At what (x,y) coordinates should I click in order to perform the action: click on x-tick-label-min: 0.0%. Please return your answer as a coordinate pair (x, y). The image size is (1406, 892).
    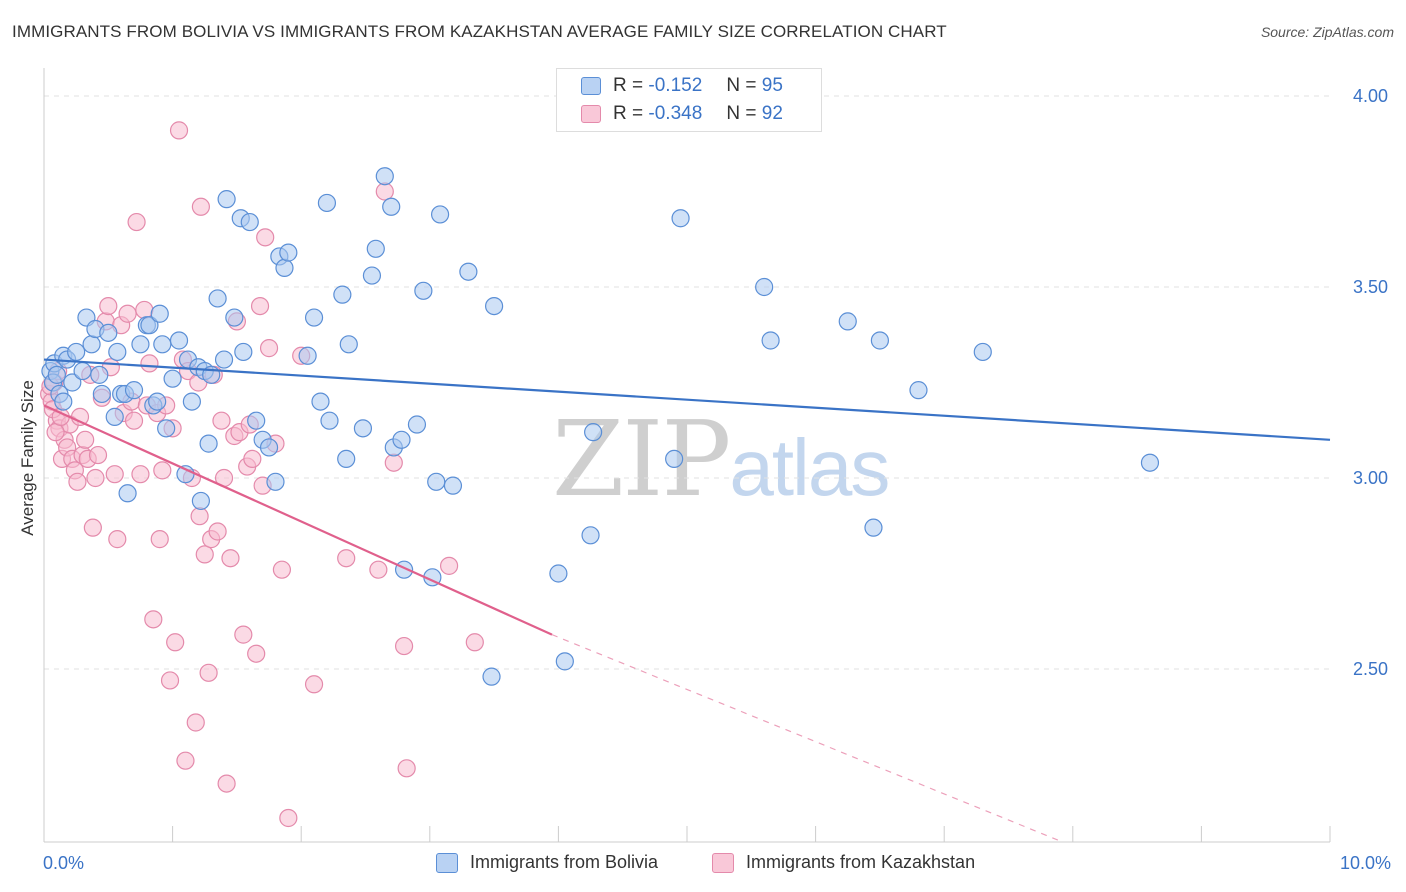
    Looking at the image, I should click on (64, 863).